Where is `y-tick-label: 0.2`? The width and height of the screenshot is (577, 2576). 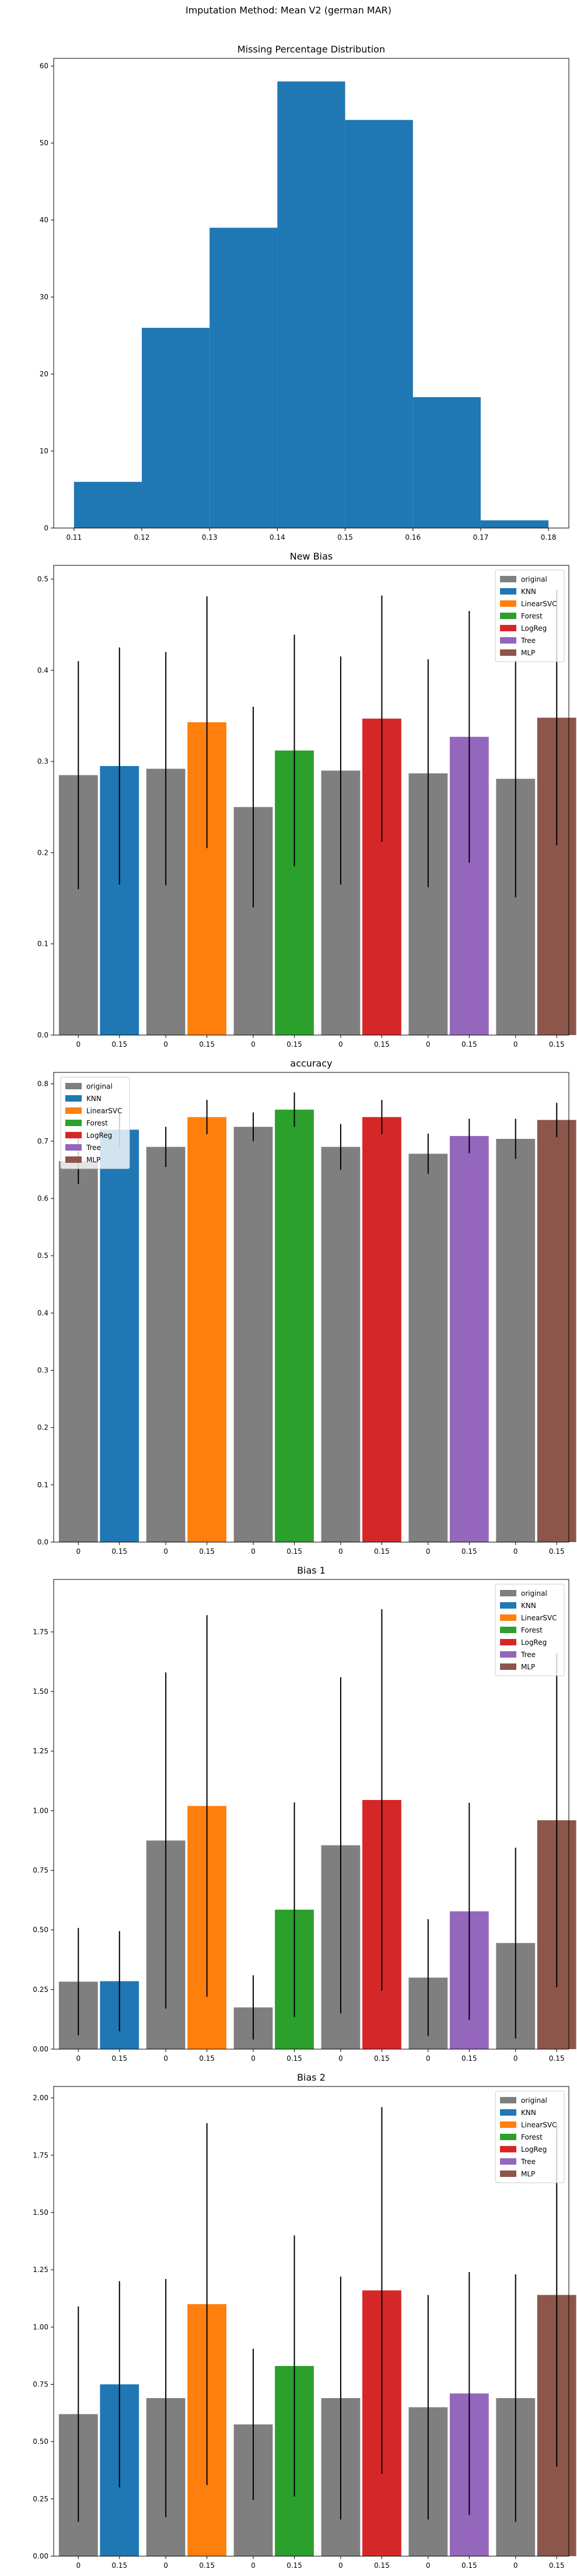
y-tick-label: 0.2 is located at coordinates (42, 852).